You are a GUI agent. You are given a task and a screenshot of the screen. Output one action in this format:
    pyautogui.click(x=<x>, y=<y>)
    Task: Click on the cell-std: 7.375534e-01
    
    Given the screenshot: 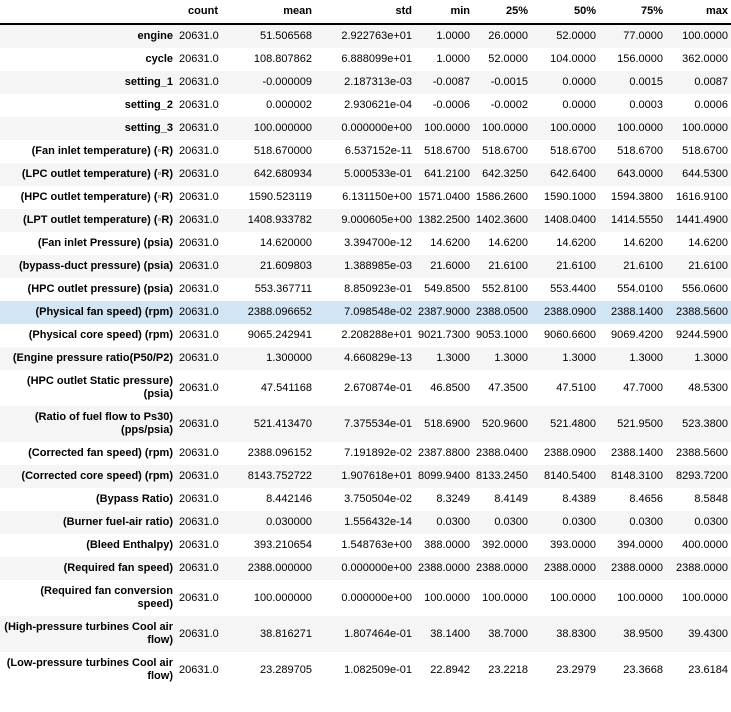 What is the action you would take?
    pyautogui.click(x=378, y=423)
    